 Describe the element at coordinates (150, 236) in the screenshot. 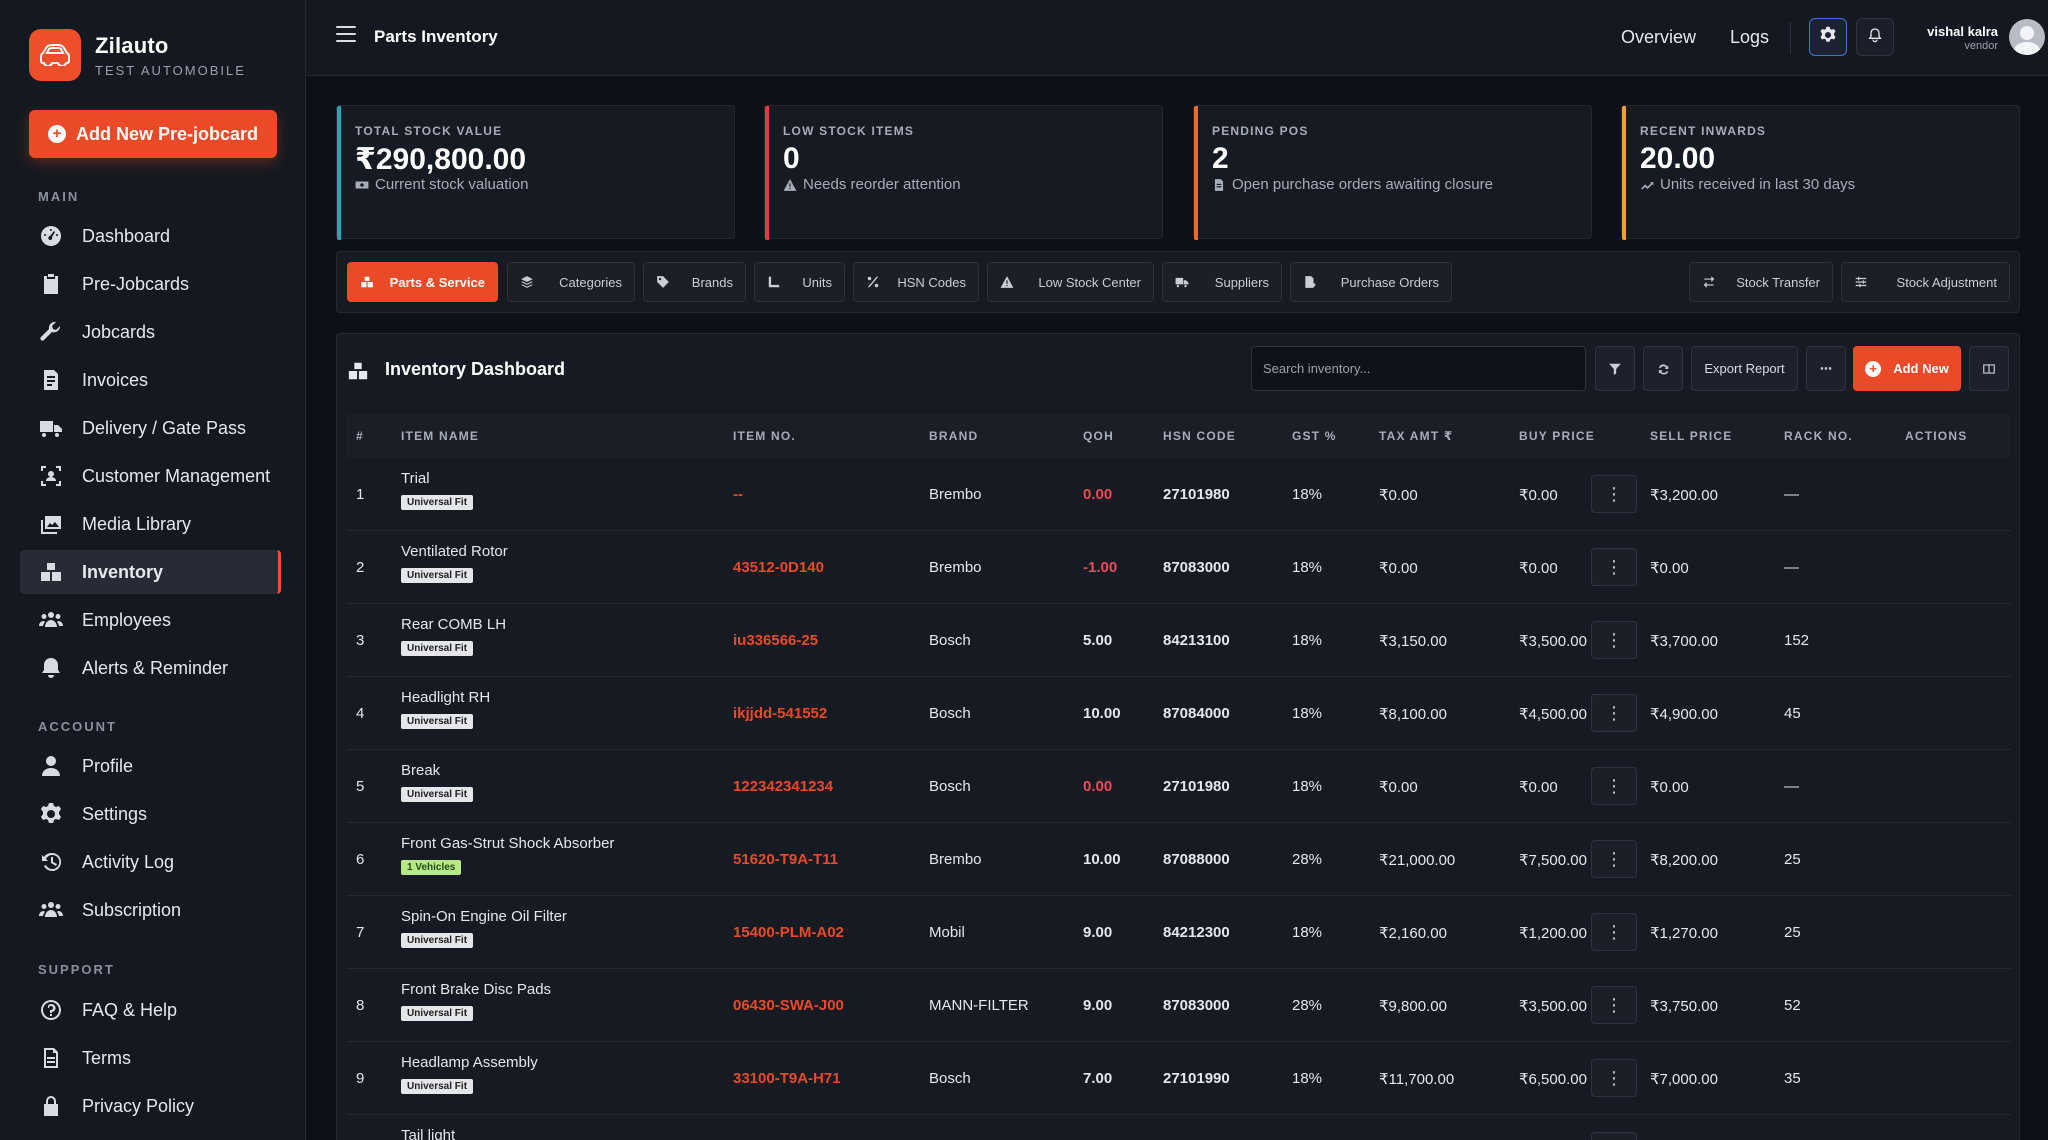

I see `sidebar-item-dashboard: Dashboard` at that location.